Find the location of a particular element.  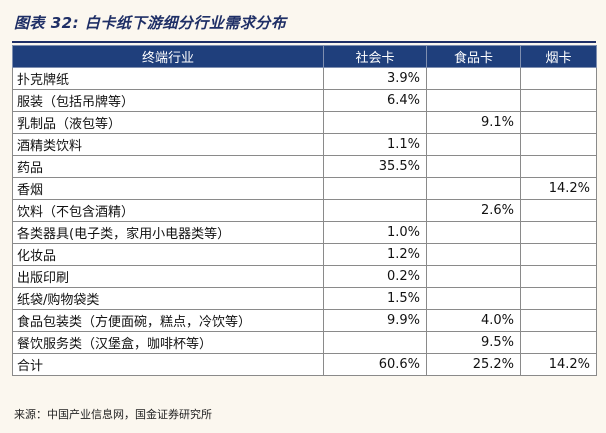

header-cigarette-card: 烟卡 is located at coordinates (558, 56).